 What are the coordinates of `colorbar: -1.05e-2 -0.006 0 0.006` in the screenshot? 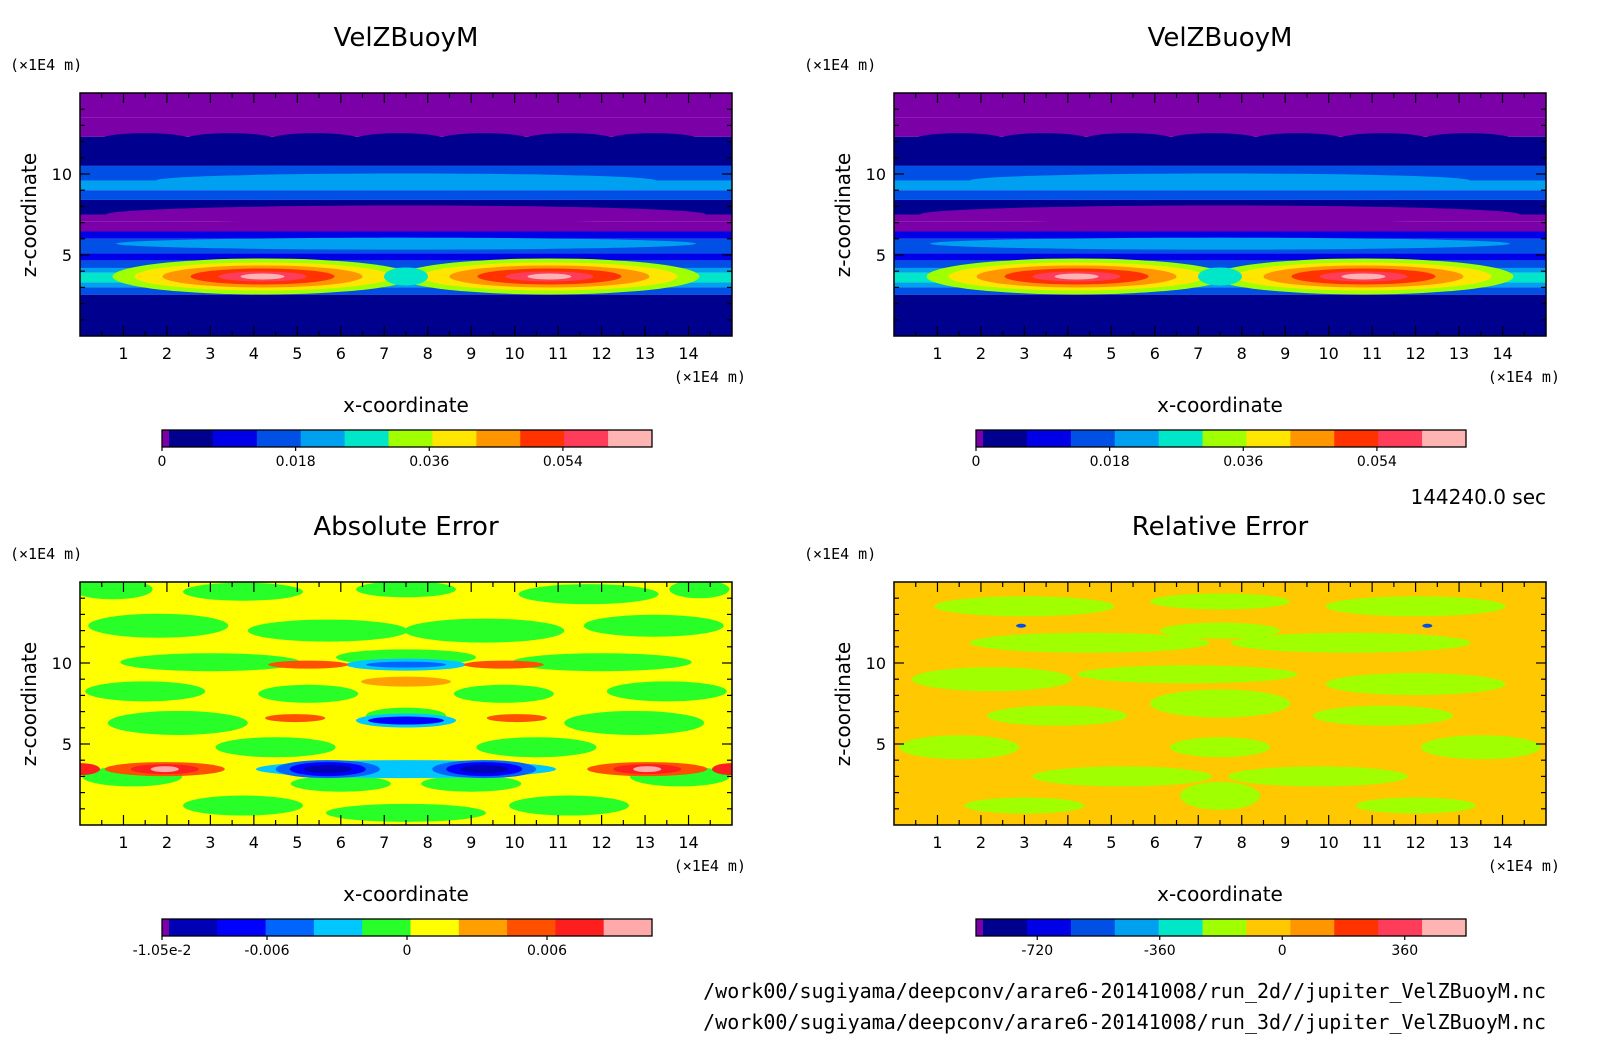 It's located at (393, 938).